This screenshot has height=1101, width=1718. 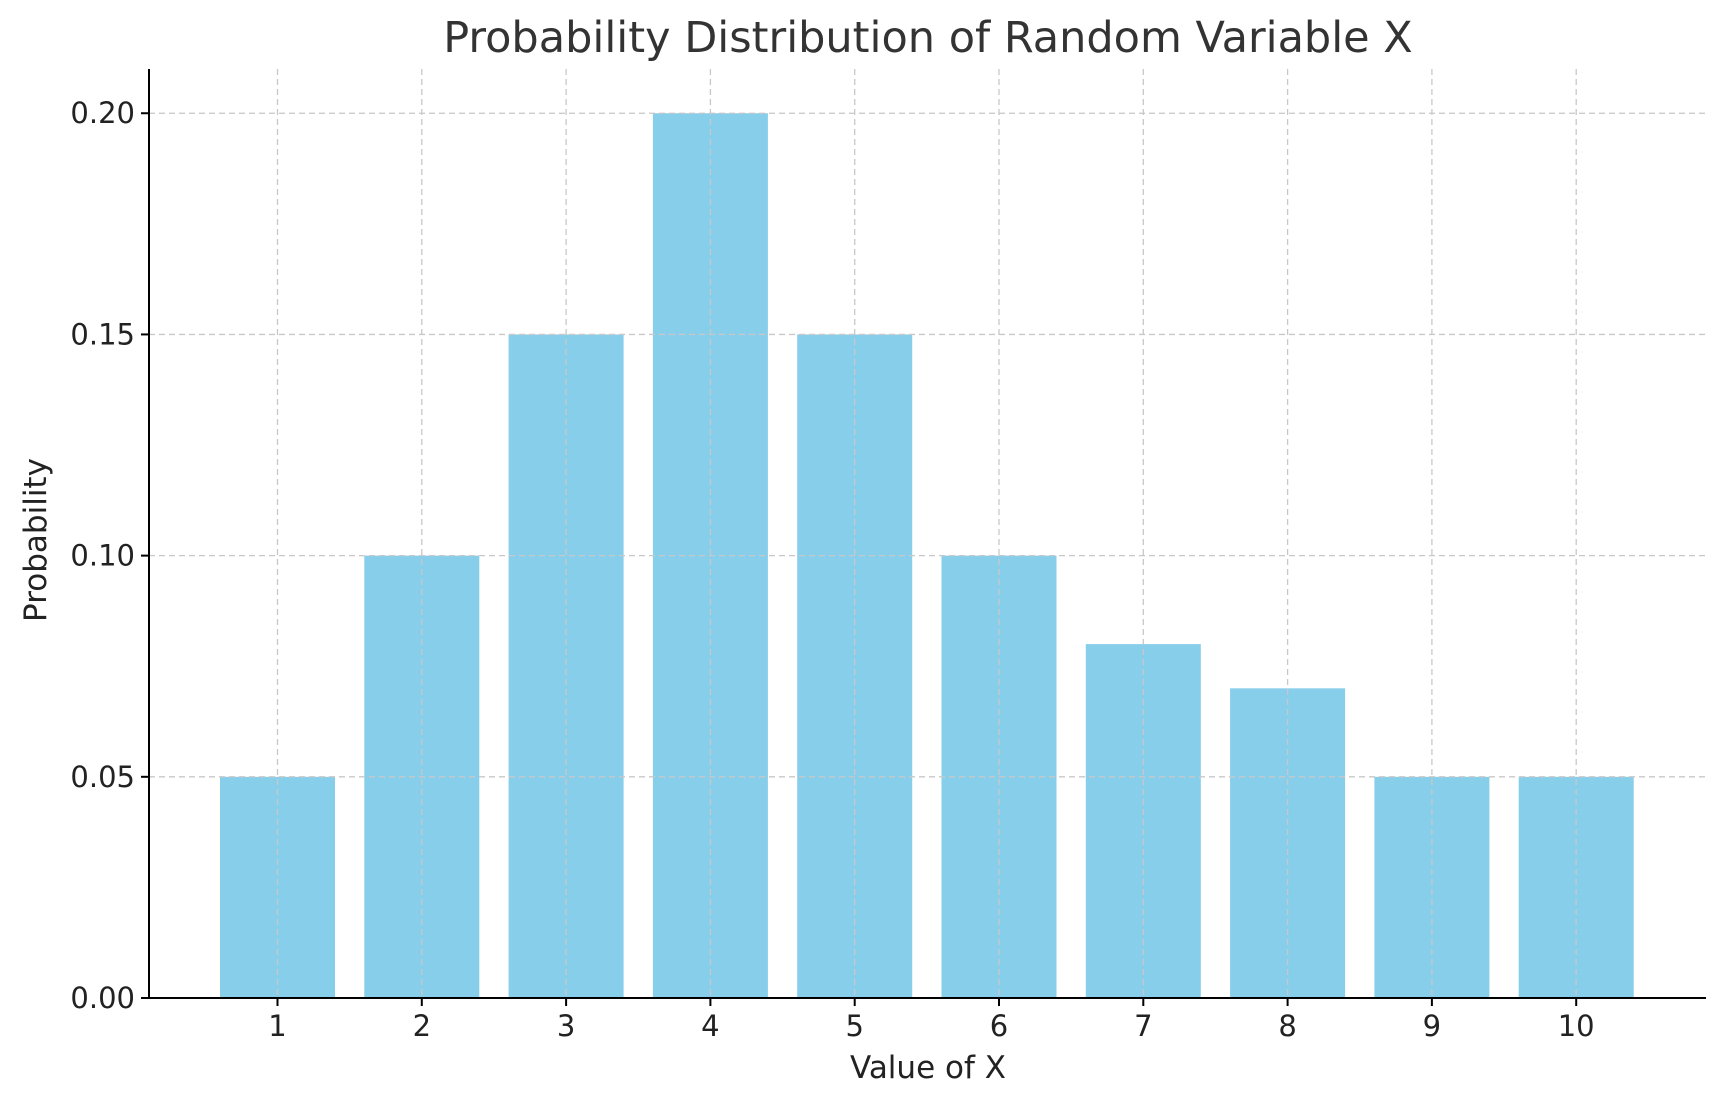 What do you see at coordinates (422, 1026) in the screenshot?
I see `x-tick-label: 2` at bounding box center [422, 1026].